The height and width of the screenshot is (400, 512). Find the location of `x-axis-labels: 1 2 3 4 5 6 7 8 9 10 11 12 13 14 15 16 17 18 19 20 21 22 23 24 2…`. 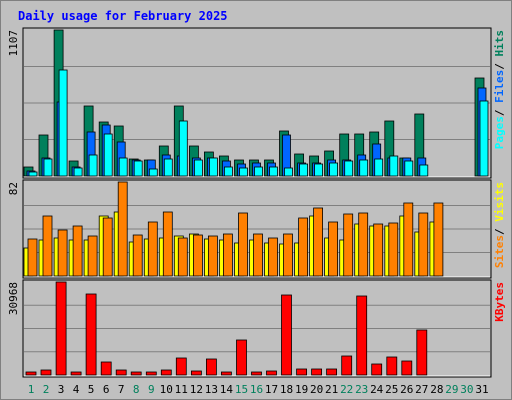

x-axis-labels: 1 2 3 4 5 6 7 8 9 10 11 12 13 14 15 16 17 18 19 20 21 22 23 24 2… is located at coordinates (258, 389).